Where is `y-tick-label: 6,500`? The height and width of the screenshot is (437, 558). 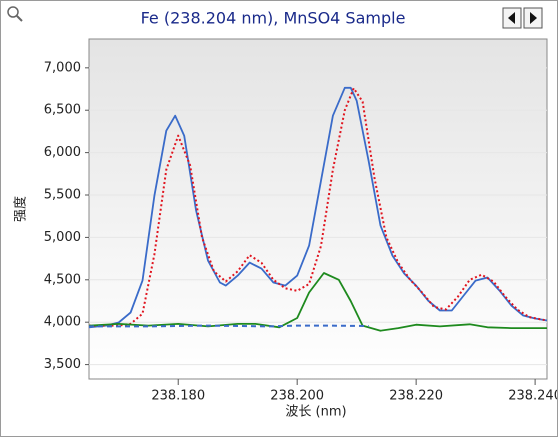
y-tick-label: 6,500 is located at coordinates (62, 110).